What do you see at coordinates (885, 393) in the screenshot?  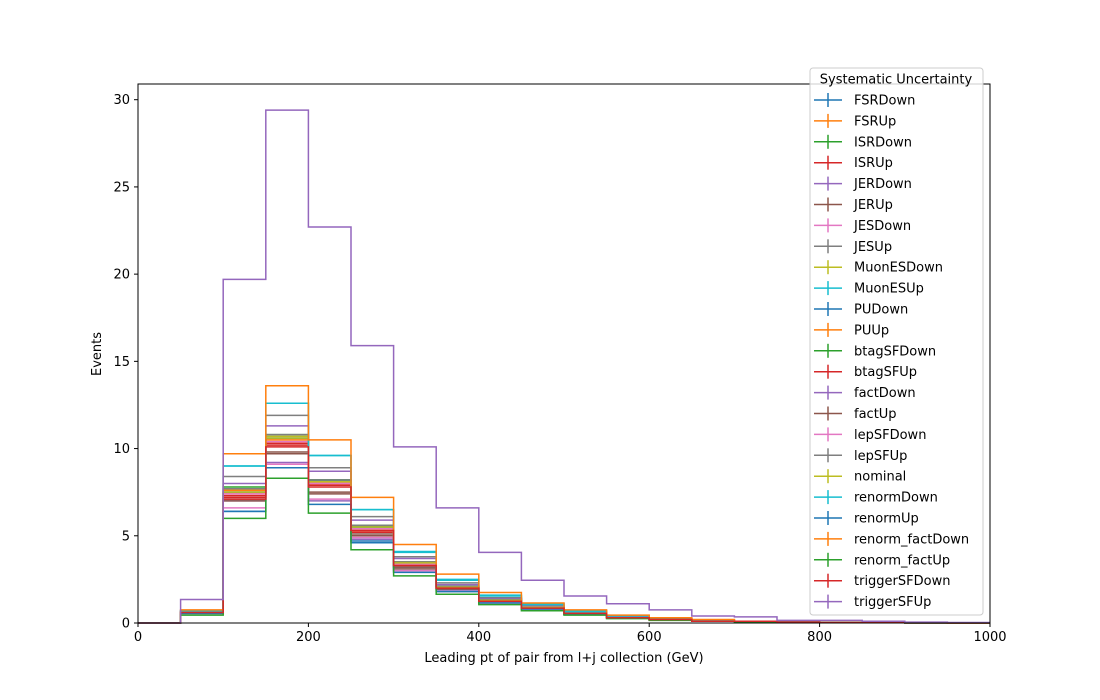 I see `legend-label: factDown` at bounding box center [885, 393].